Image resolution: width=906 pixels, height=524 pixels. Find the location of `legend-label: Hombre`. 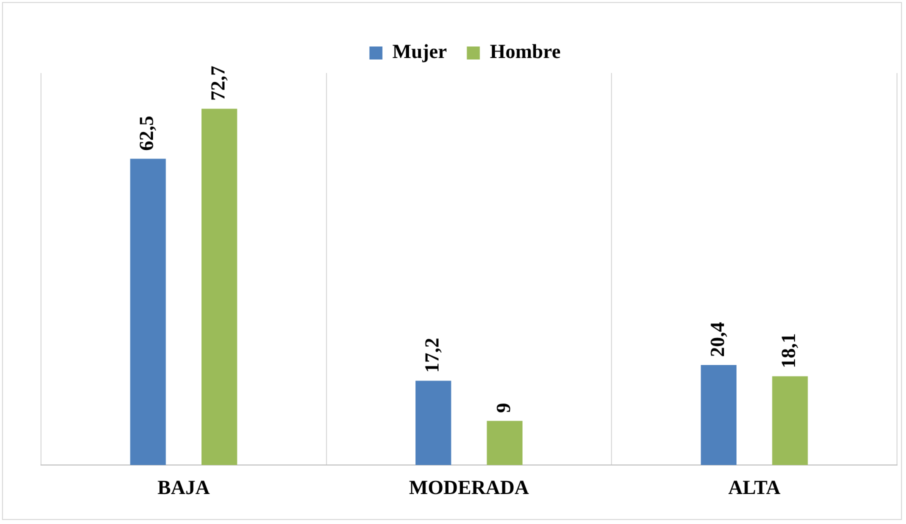

legend-label: Hombre is located at coordinates (525, 52).